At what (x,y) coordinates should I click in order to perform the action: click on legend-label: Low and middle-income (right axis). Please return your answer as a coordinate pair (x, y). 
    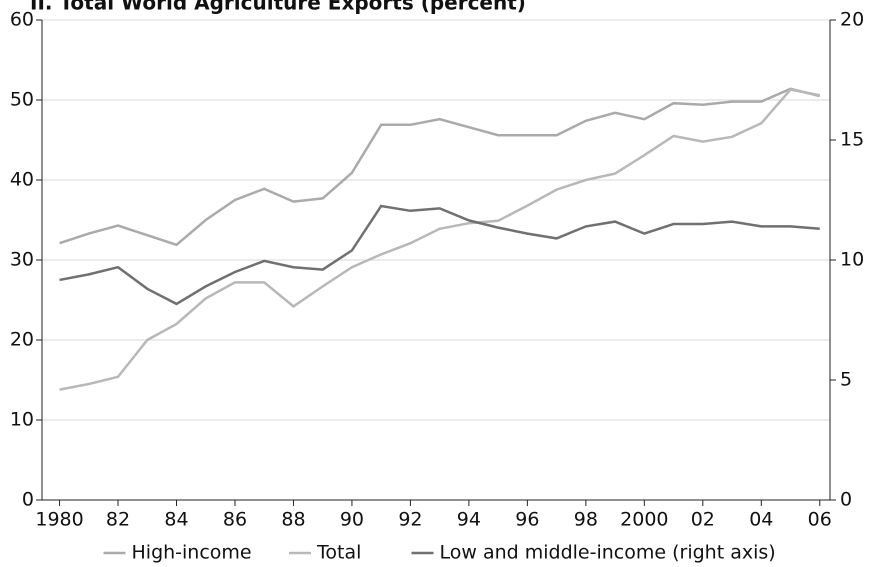
    Looking at the image, I should click on (608, 553).